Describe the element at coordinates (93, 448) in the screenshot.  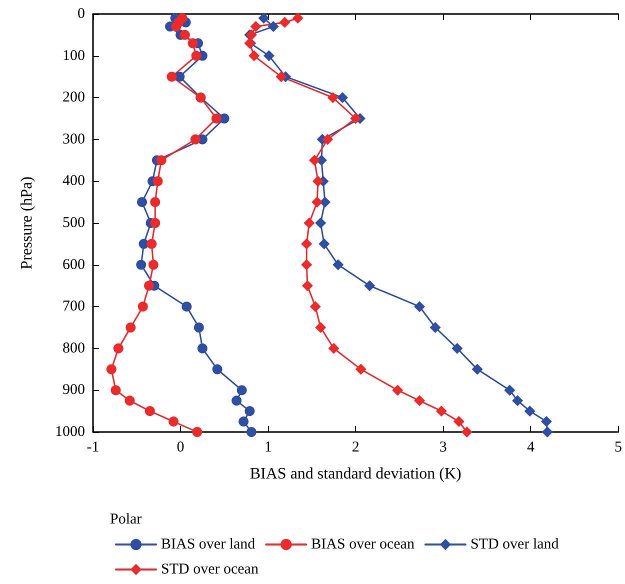
I see `x-tick-label: -1` at that location.